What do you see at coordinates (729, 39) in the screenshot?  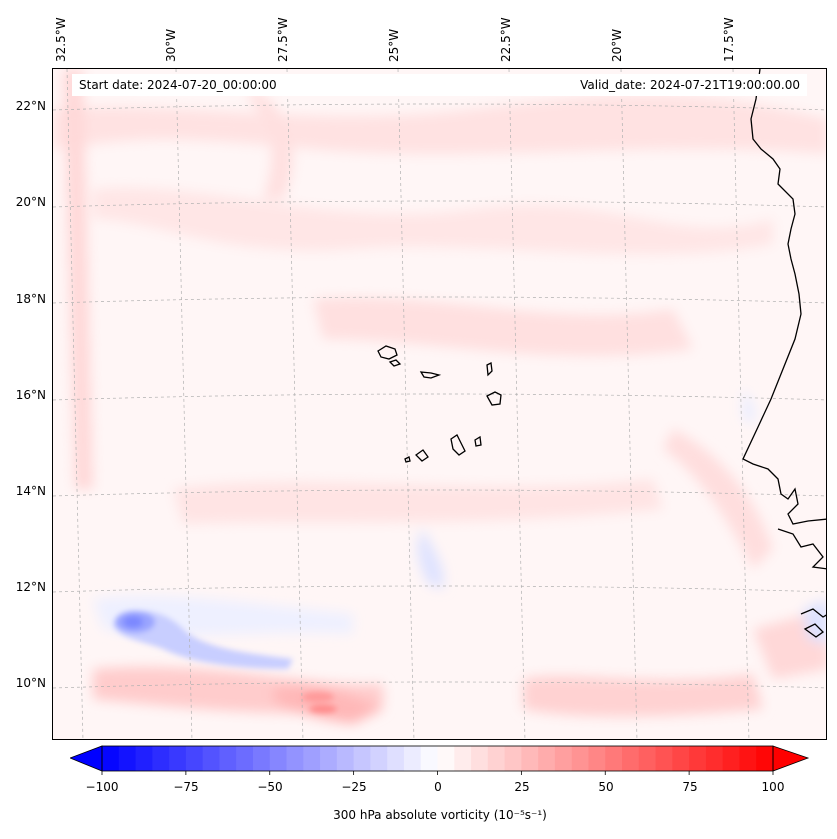 I see `lon-label-17-5w: 17.5°W` at bounding box center [729, 39].